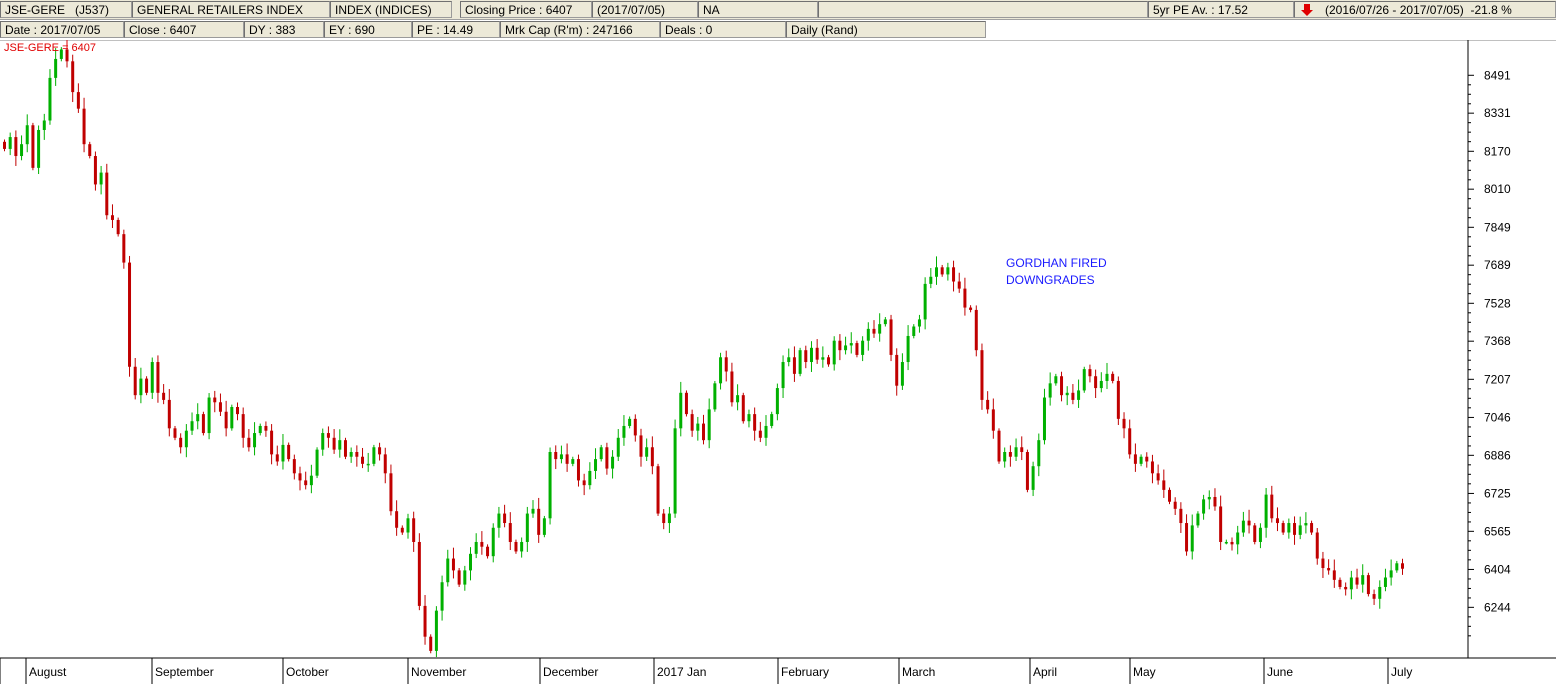 The image size is (1556, 686). I want to click on x-tick-label: 2017 Jan, so click(681, 672).